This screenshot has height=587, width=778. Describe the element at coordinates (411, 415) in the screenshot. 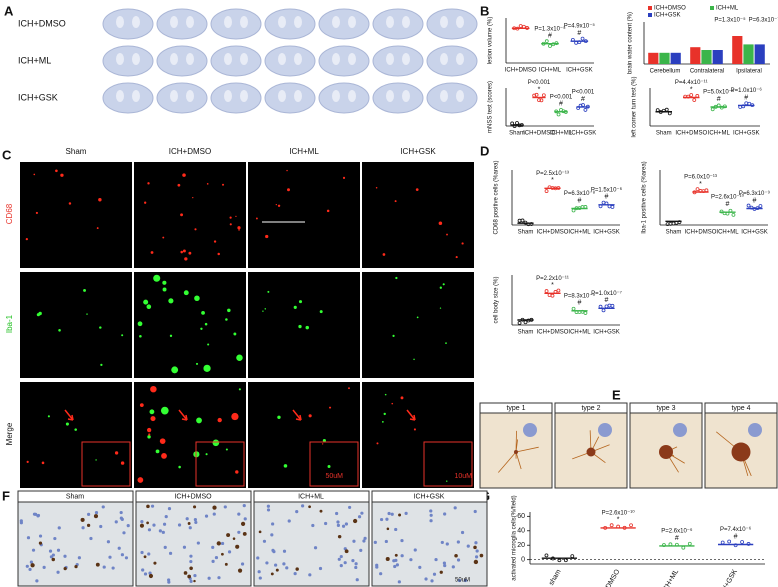

I see `arrow` at that location.